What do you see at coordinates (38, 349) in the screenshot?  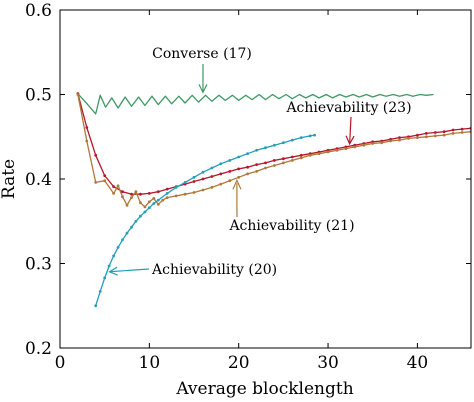 I see `y-tick-label: 0.2` at bounding box center [38, 349].